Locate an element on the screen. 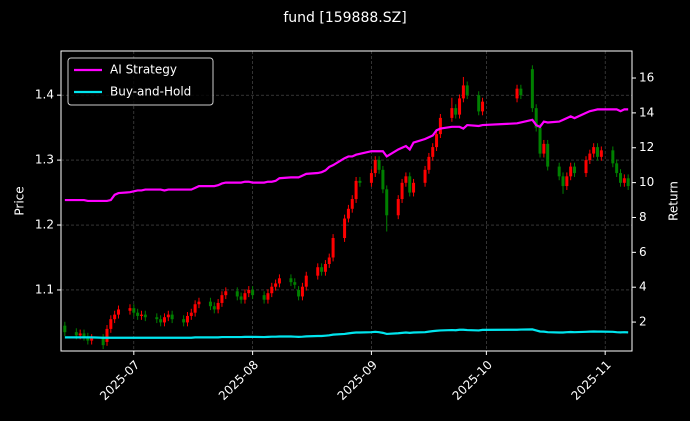 The height and width of the screenshot is (421, 690). chart-title: fund [159888.SZ] is located at coordinates (344, 18).